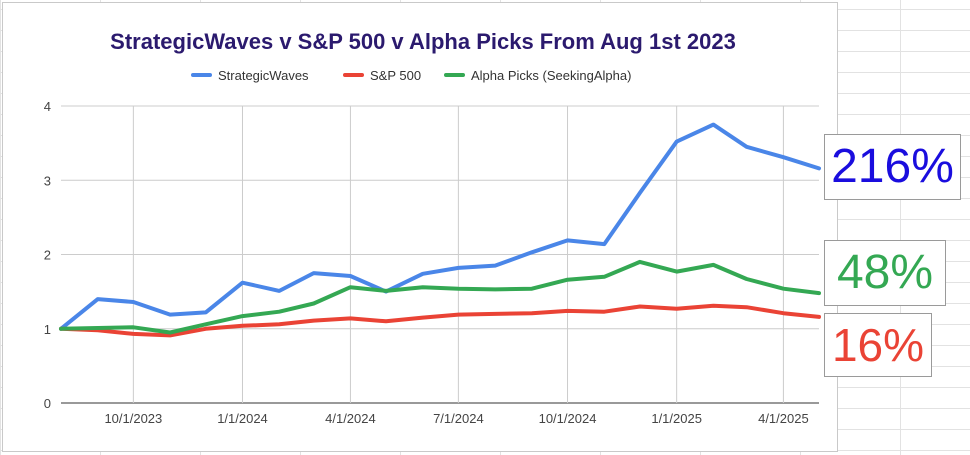 This screenshot has width=970, height=455. I want to click on x-tick-label: 4/1/2025, so click(783, 418).